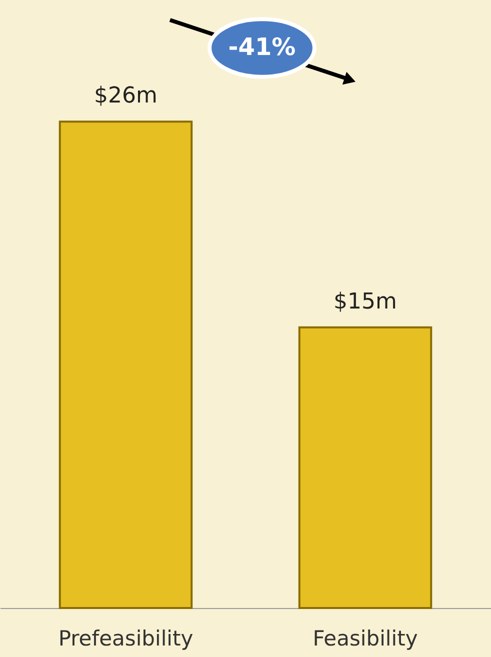 This screenshot has height=657, width=491. What do you see at coordinates (365, 638) in the screenshot?
I see `x-tick-label: Feasibility` at bounding box center [365, 638].